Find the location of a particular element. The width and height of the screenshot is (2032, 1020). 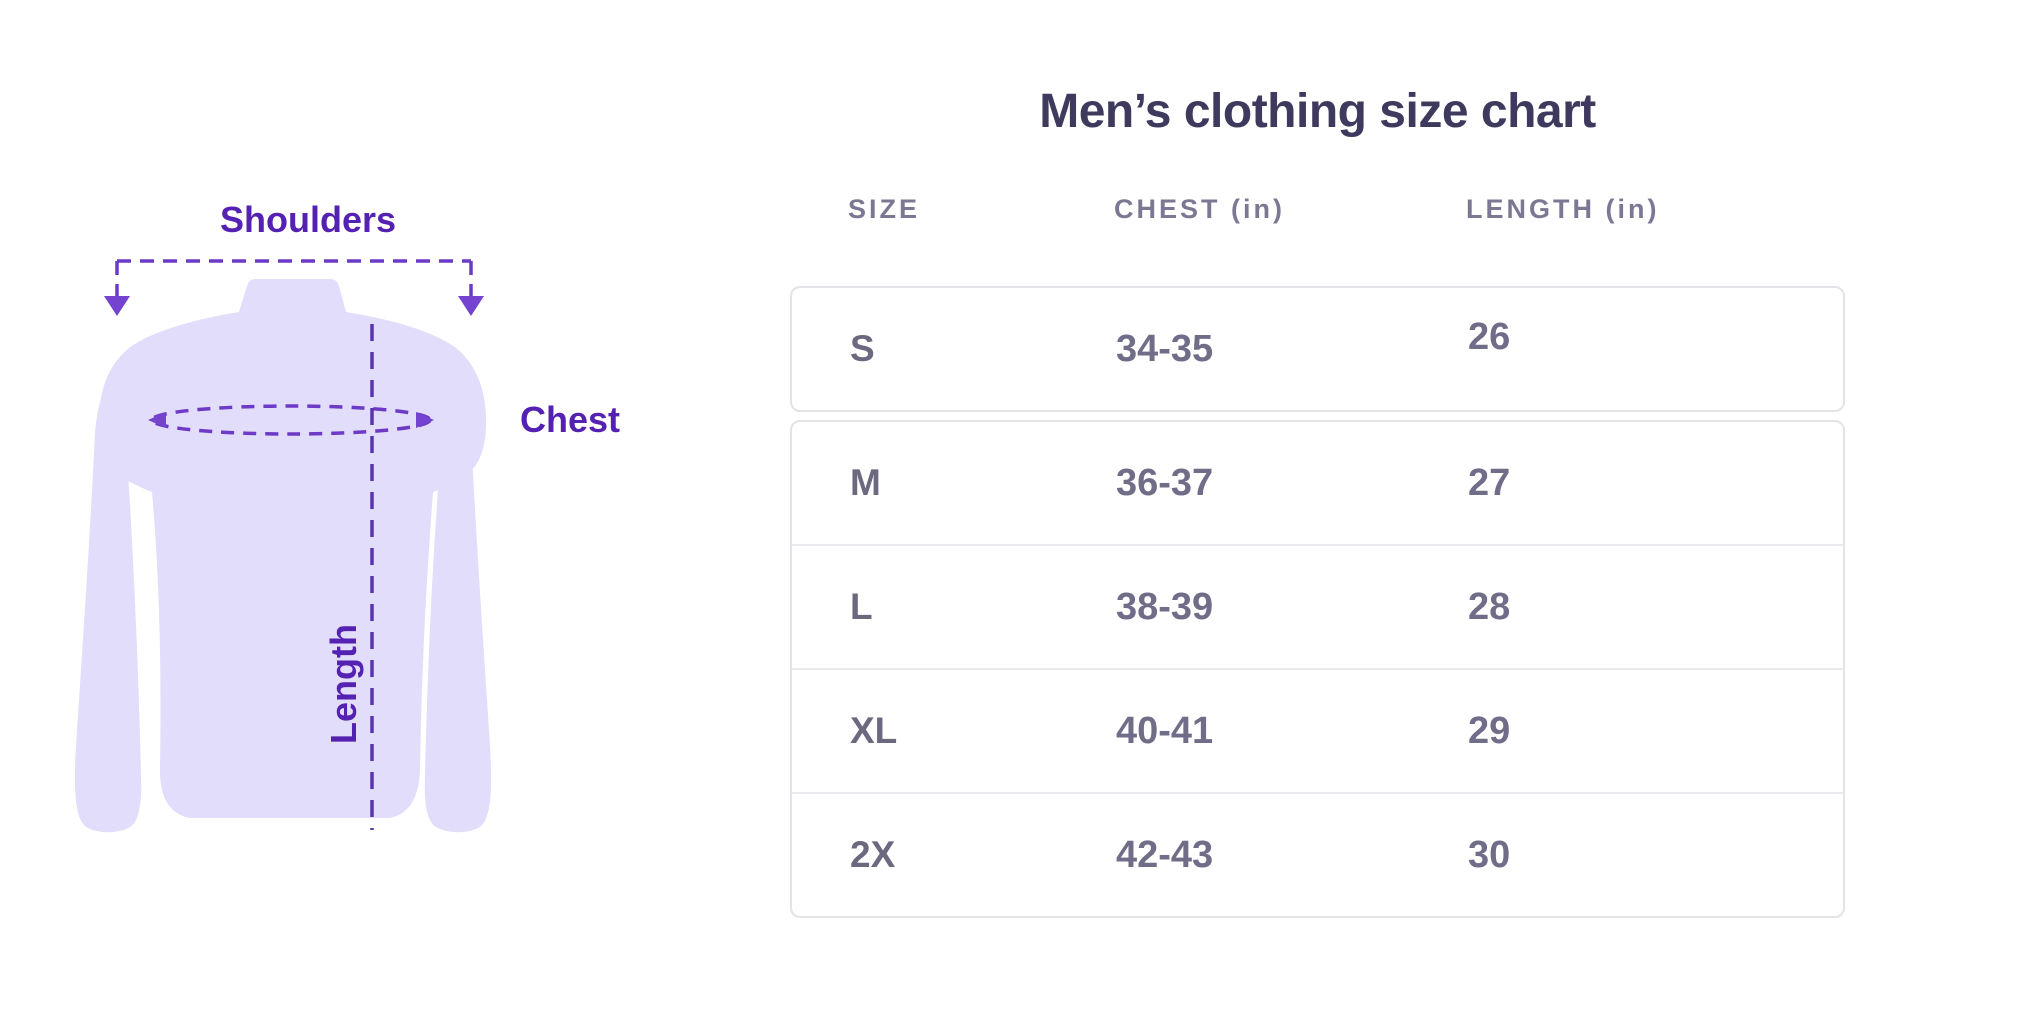

size-table-card-first: S 34-35 26 is located at coordinates (1317, 349).